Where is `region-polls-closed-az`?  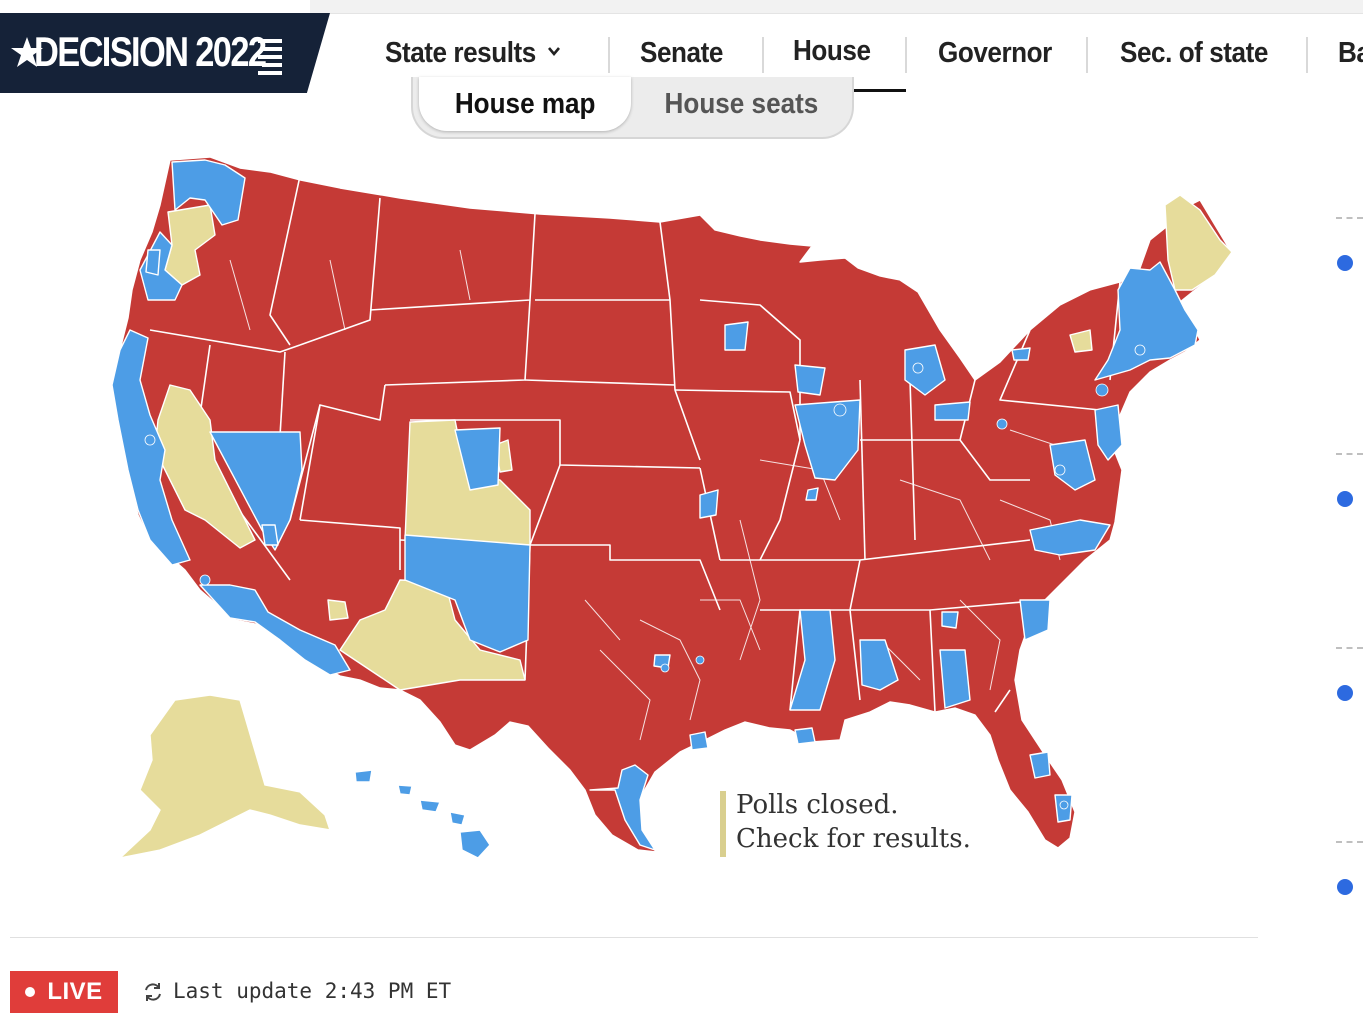
region-polls-closed-az is located at coordinates (432, 635).